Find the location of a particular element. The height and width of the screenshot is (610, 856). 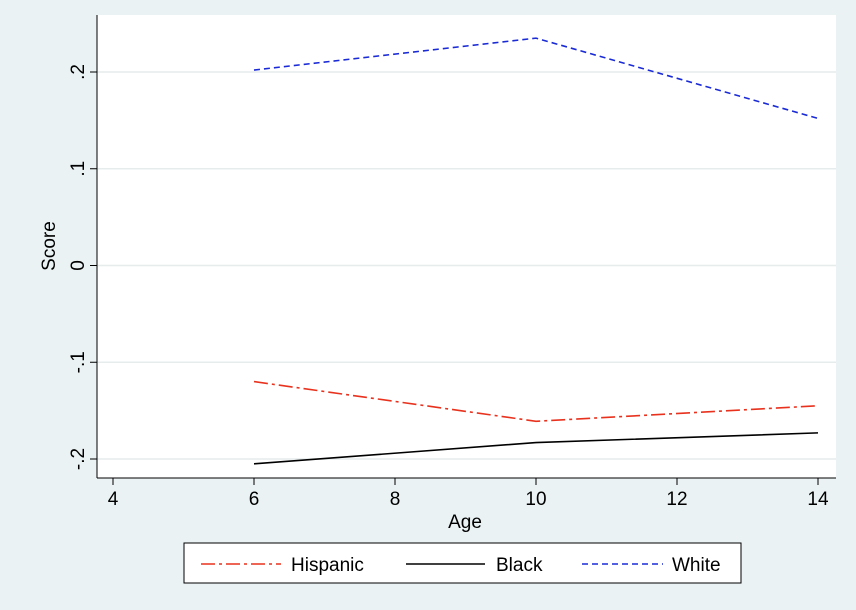

series-line-black is located at coordinates (536, 448).